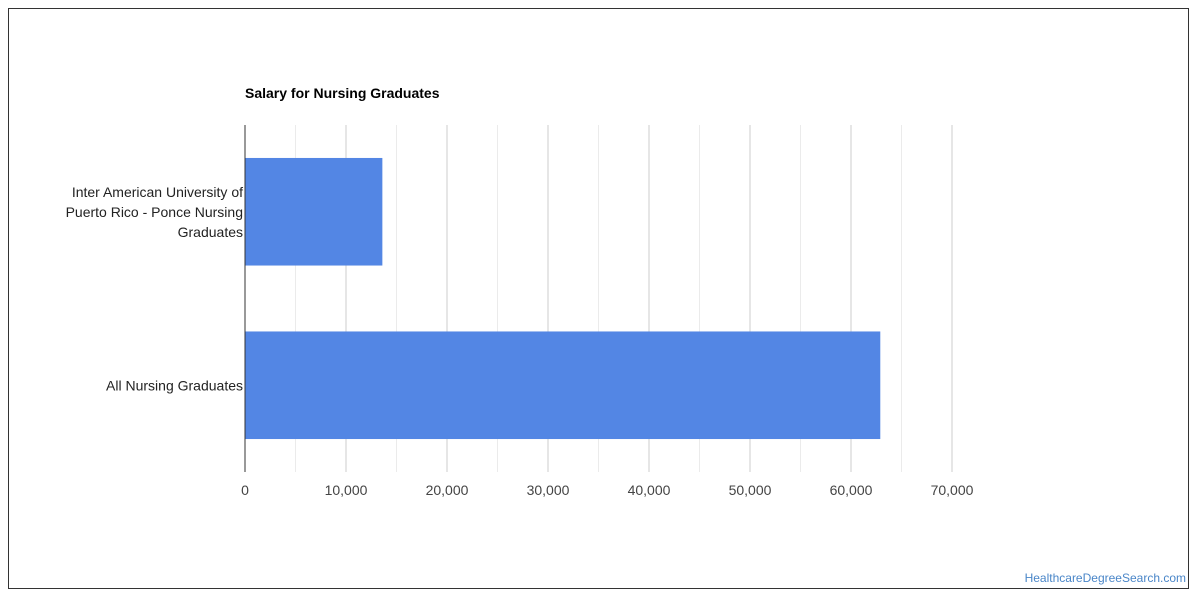 The width and height of the screenshot is (1200, 600). Describe the element at coordinates (649, 490) in the screenshot. I see `x-tick-label: 40,000` at that location.